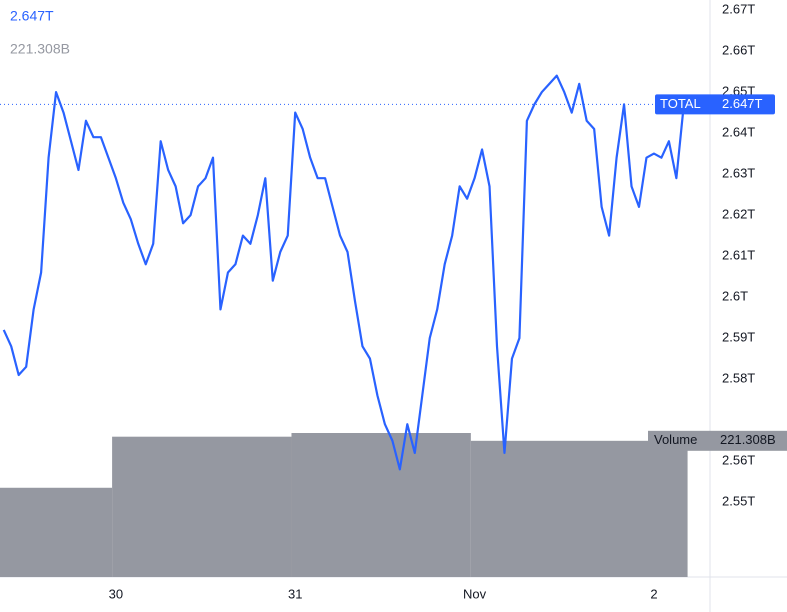 The image size is (787, 612). Describe the element at coordinates (32, 16) in the screenshot. I see `legend-price: 2.647T` at that location.